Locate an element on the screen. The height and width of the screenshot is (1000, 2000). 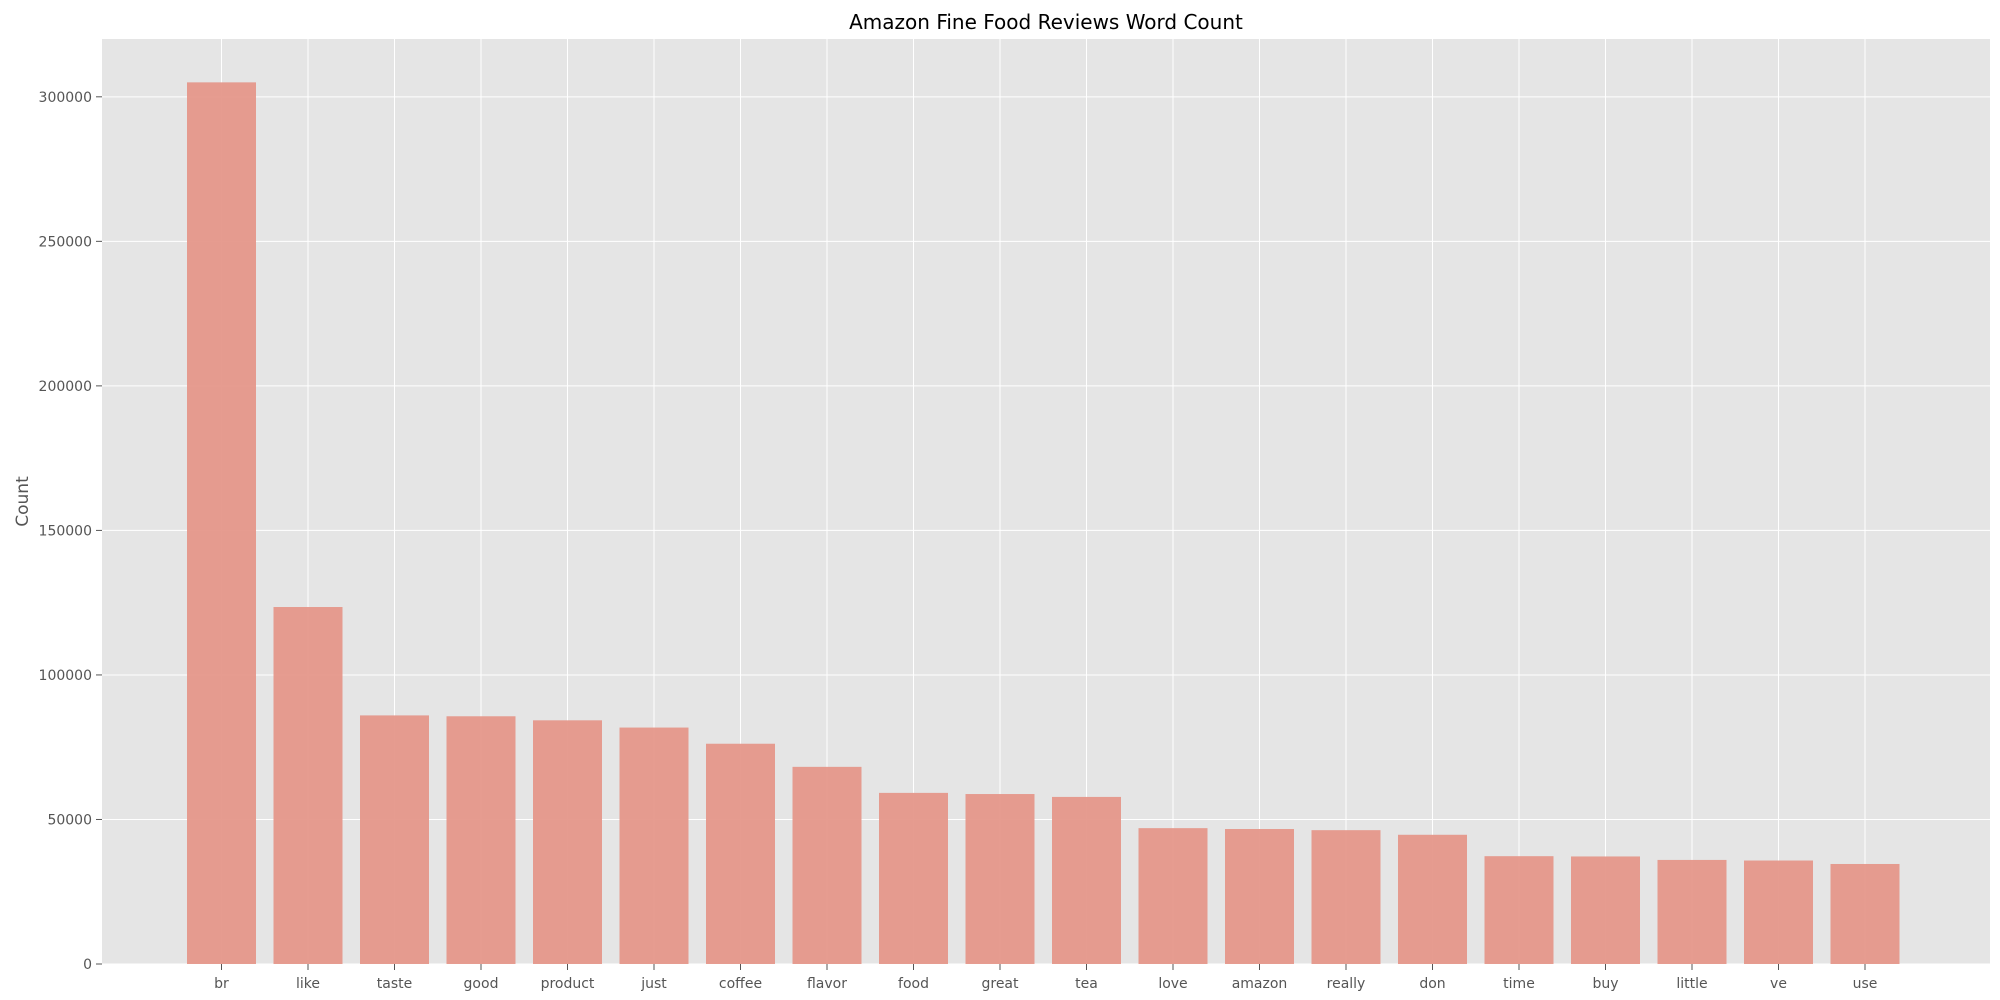
x-tick-label: br is located at coordinates (221, 984).